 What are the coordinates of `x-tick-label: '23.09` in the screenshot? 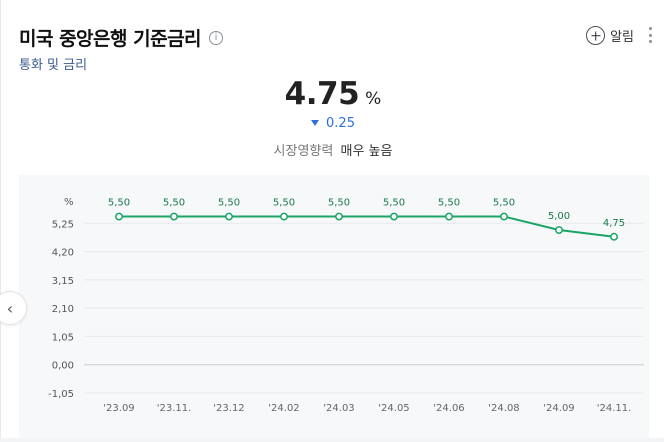 It's located at (118, 408).